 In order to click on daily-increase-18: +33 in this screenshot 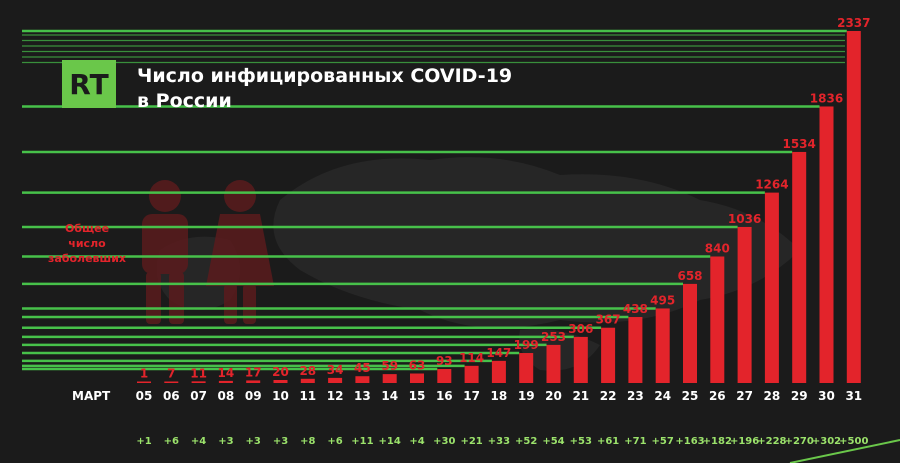, I will do `click(499, 441)`.